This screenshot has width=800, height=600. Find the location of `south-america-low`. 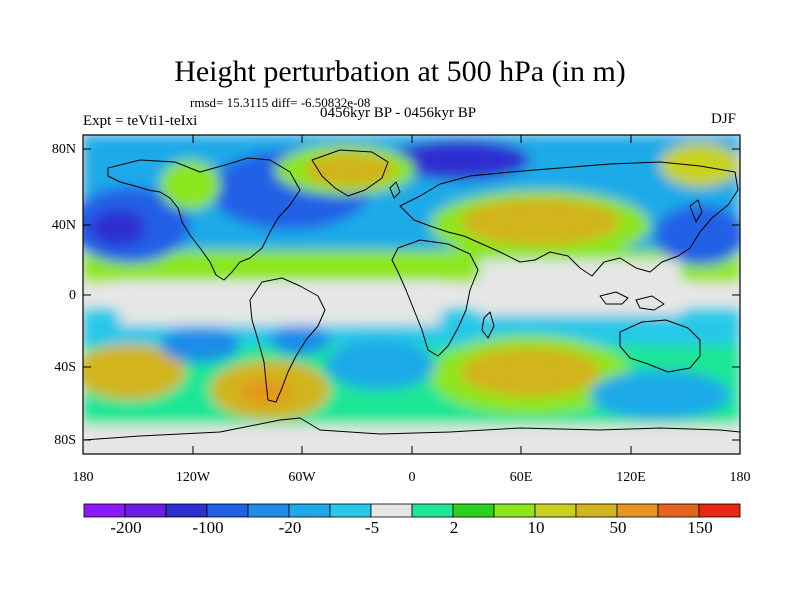

south-america-low is located at coordinates (300, 340).